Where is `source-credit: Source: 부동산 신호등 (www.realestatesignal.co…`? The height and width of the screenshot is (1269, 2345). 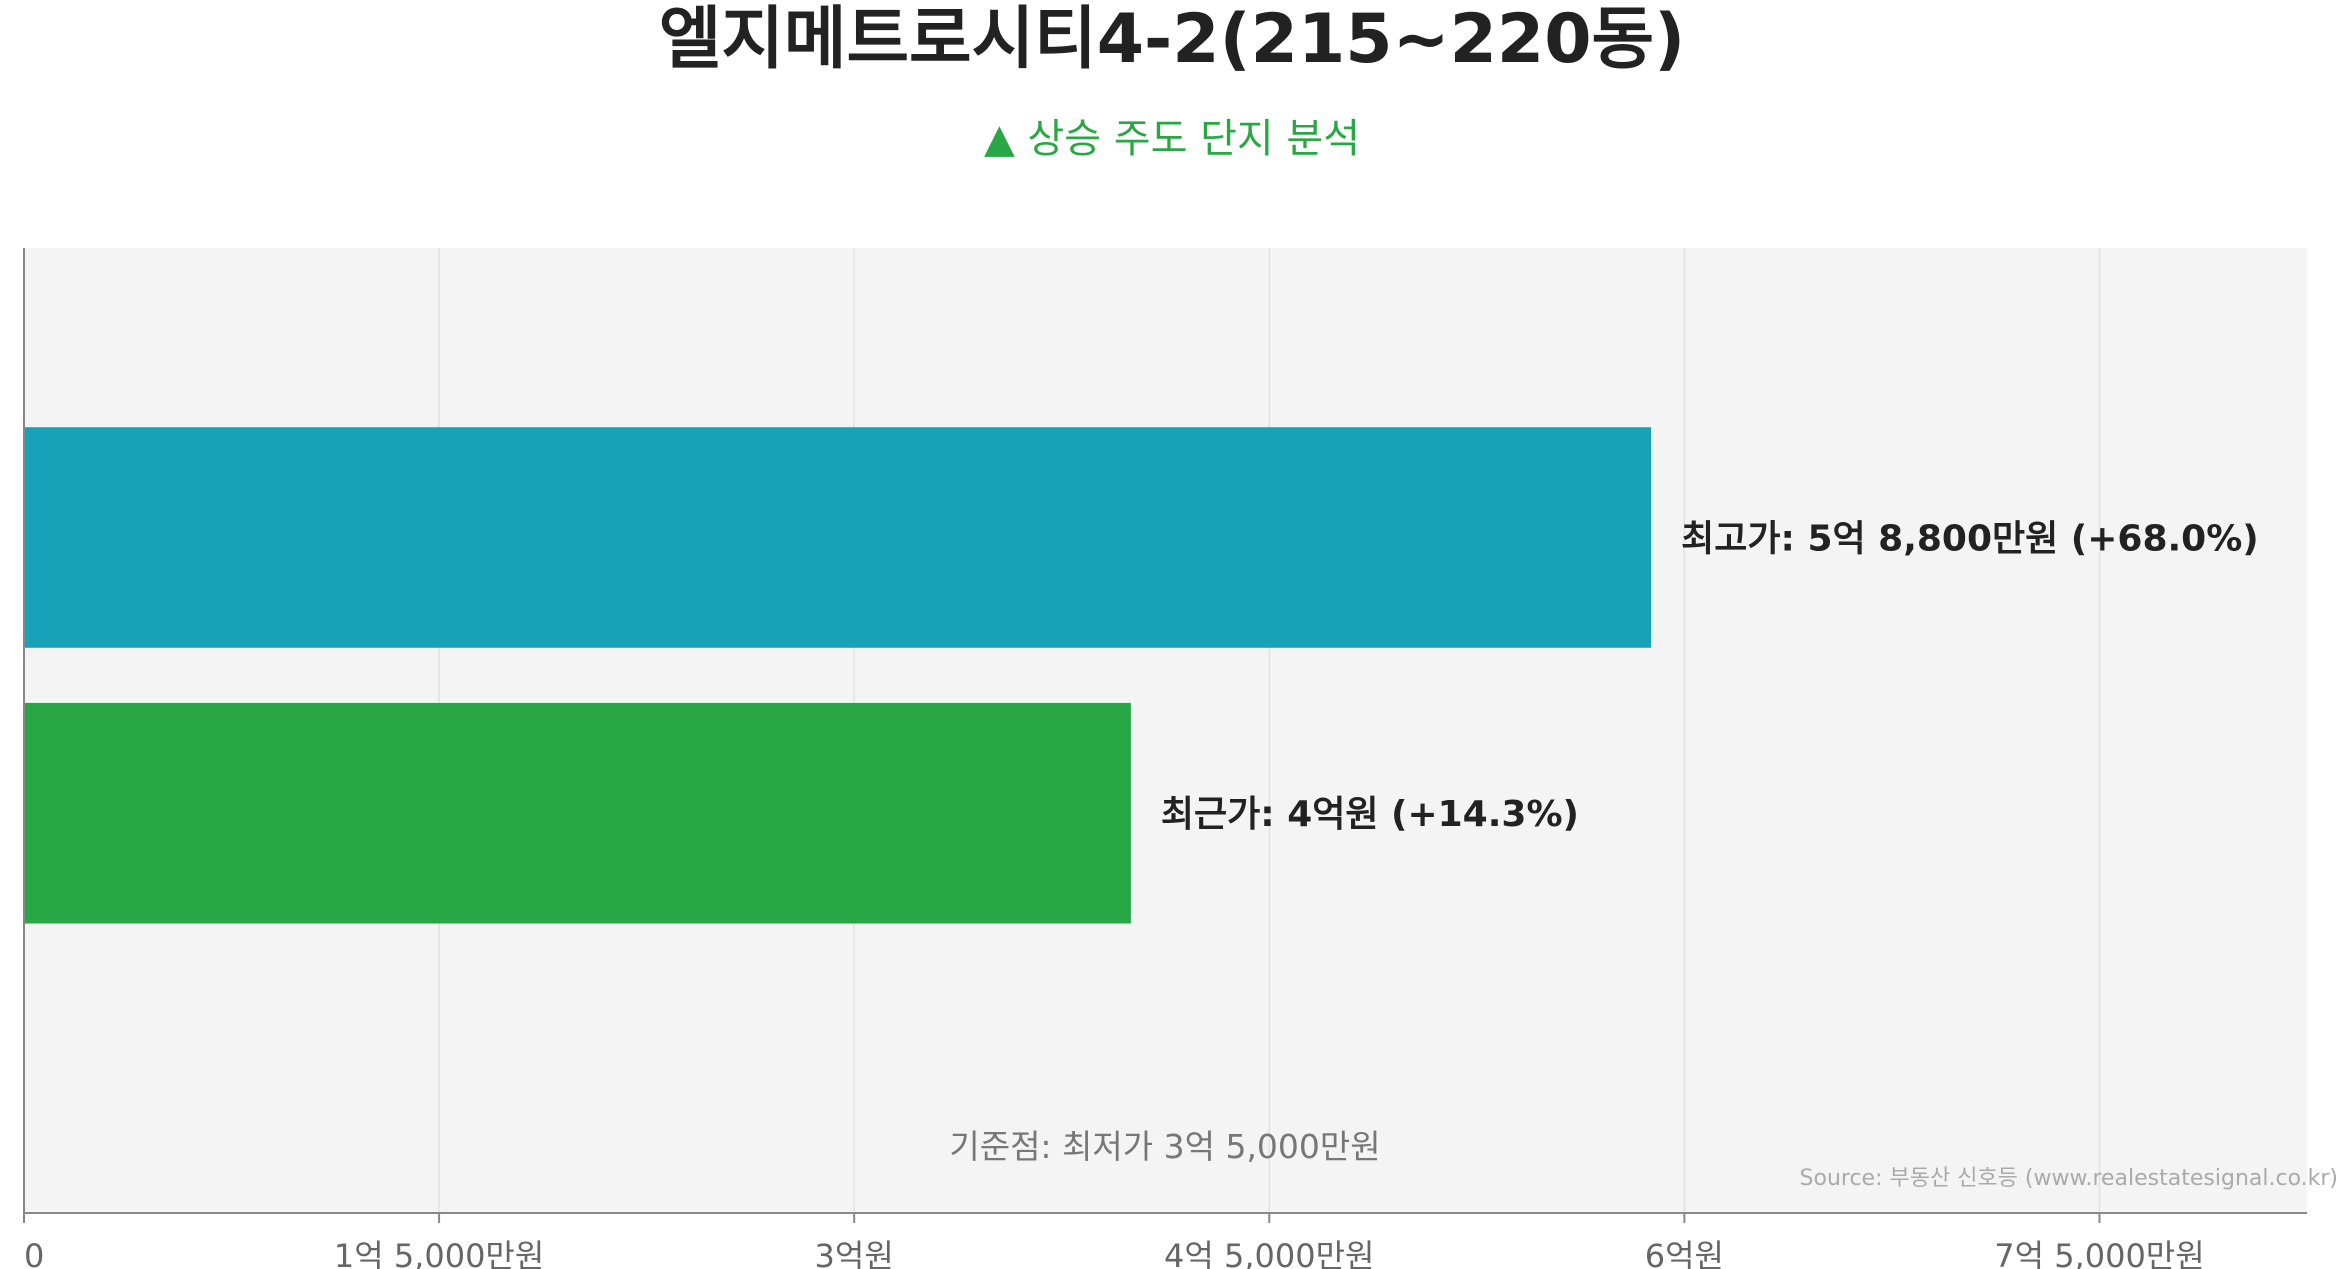 source-credit: Source: 부동산 신호등 (www.realestatesignal.co… is located at coordinates (2069, 1178).